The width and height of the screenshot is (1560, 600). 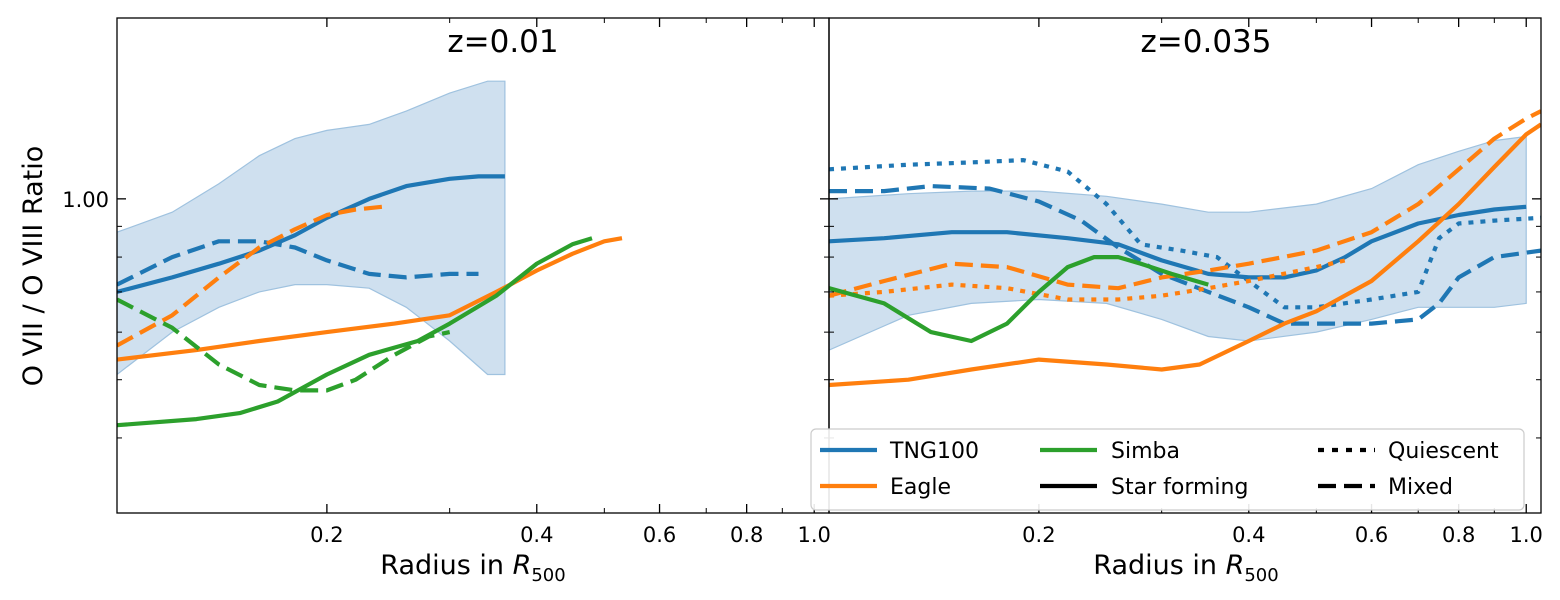 I want to click on legend-label-eagle: Eagle, so click(x=920, y=487).